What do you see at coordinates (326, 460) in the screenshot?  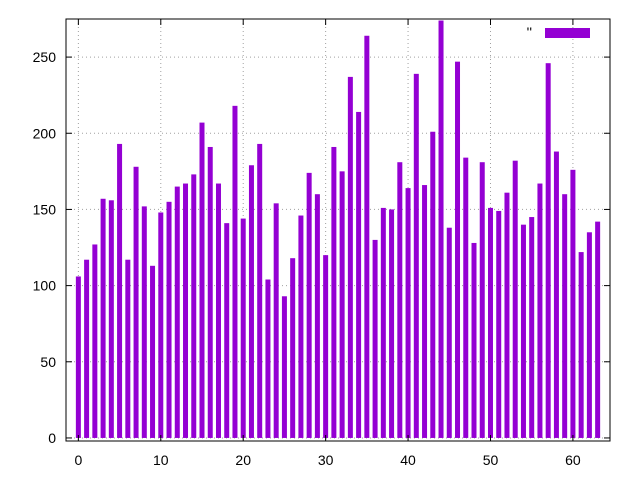 I see `x-tick-label: 30` at bounding box center [326, 460].